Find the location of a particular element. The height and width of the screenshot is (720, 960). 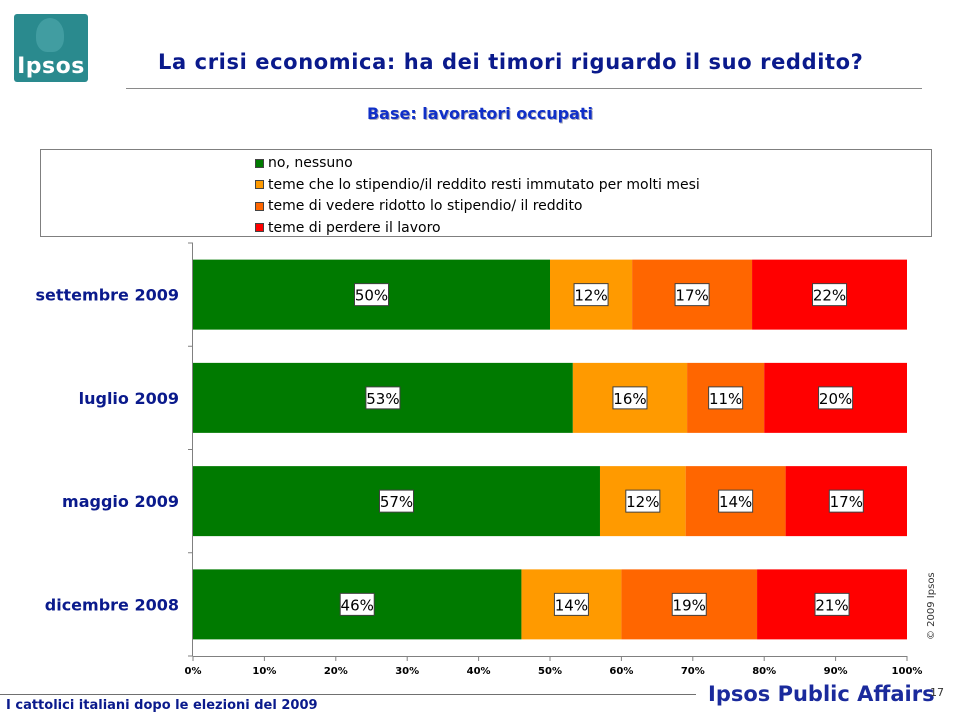

category-label: luglio 2009 is located at coordinates (129, 398).